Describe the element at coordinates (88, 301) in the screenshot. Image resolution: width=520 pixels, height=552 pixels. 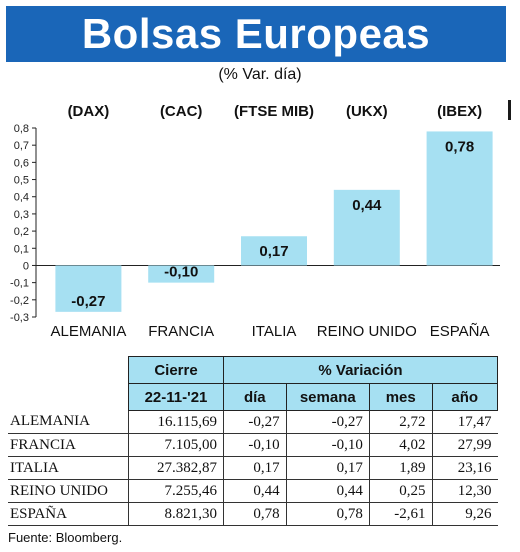
I see `bar-value-label: -0,27` at that location.